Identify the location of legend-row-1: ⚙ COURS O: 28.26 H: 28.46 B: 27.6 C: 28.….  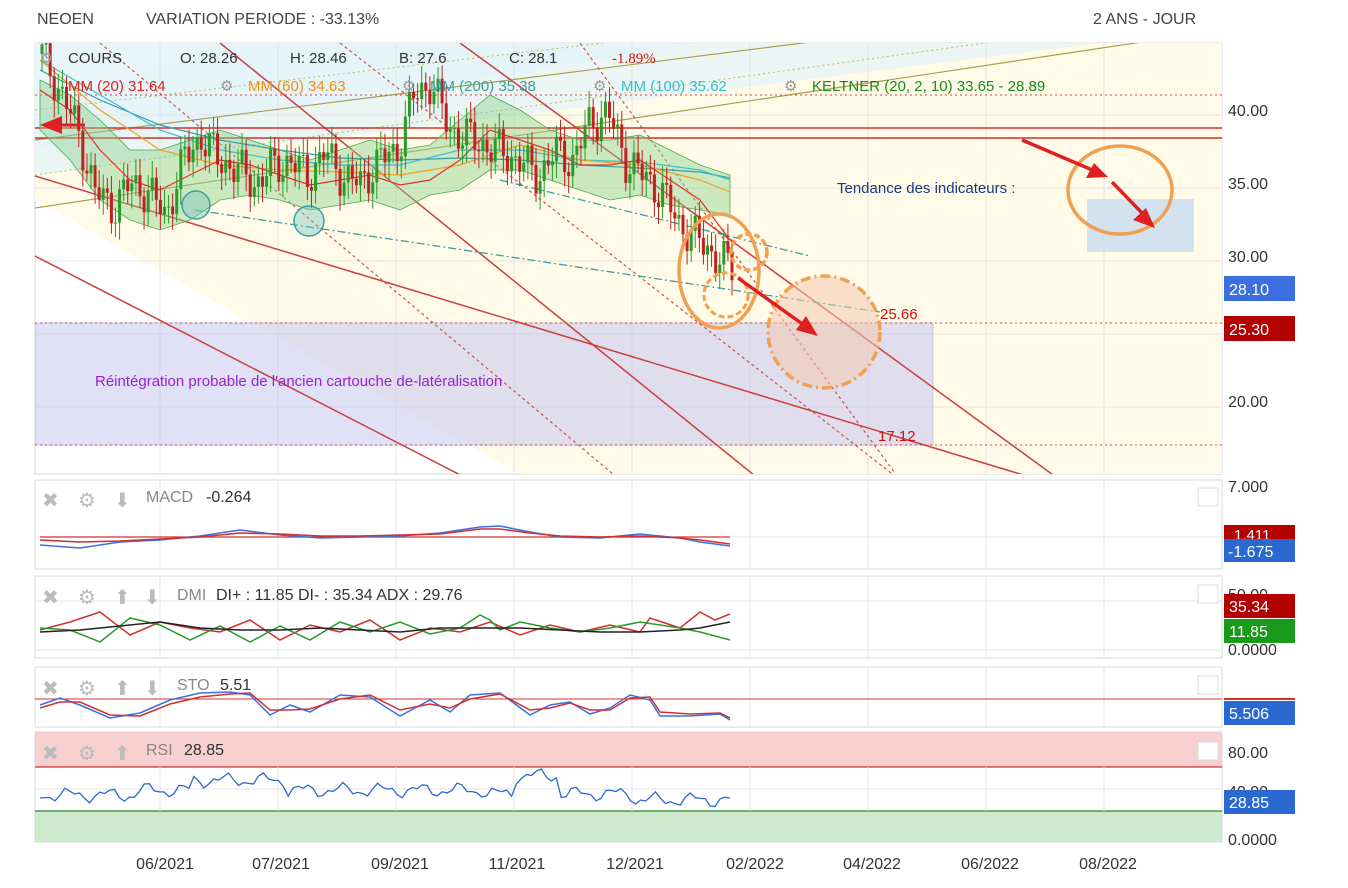
(348, 58).